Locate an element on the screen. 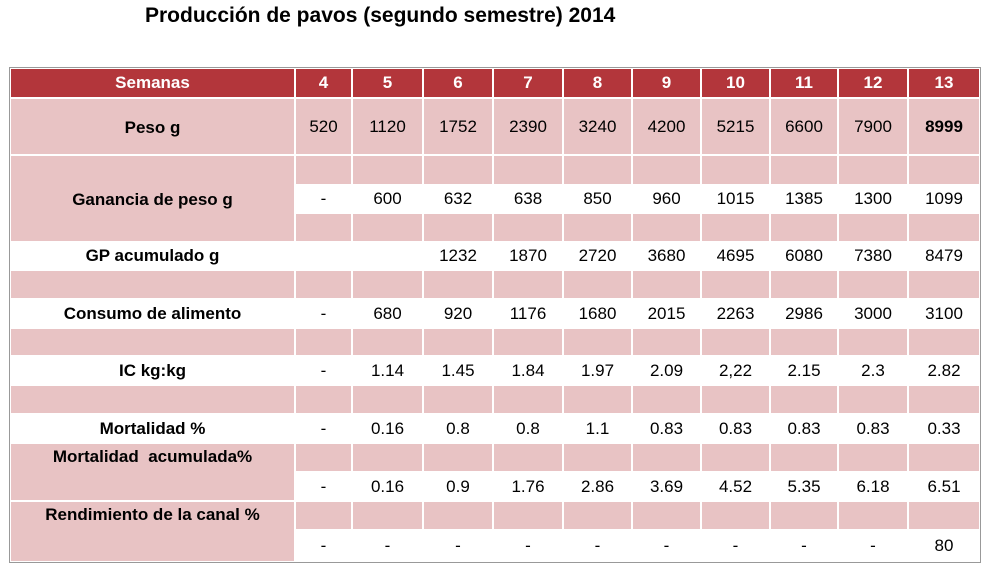  value: 850 is located at coordinates (597, 198).